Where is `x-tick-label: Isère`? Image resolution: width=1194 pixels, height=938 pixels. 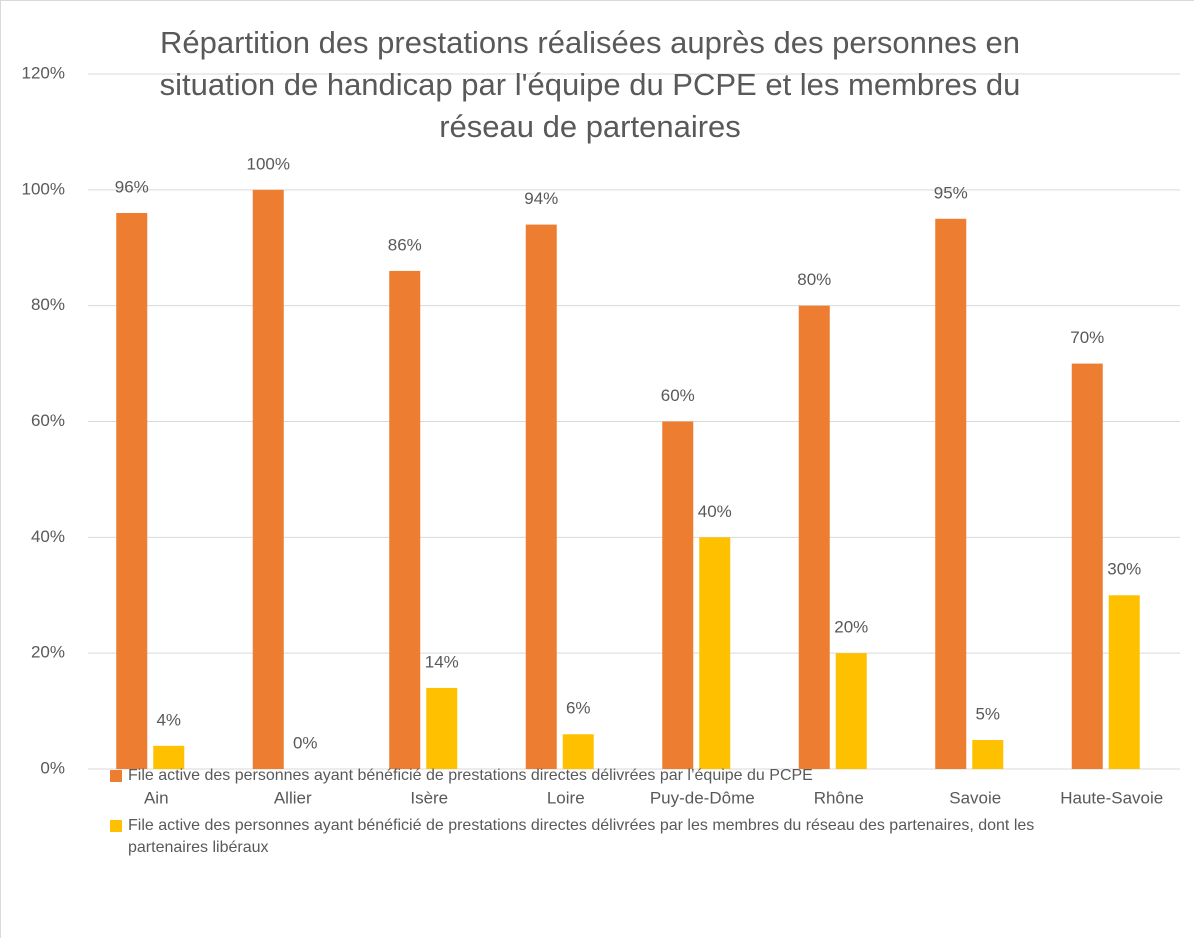 x-tick-label: Isère is located at coordinates (429, 797).